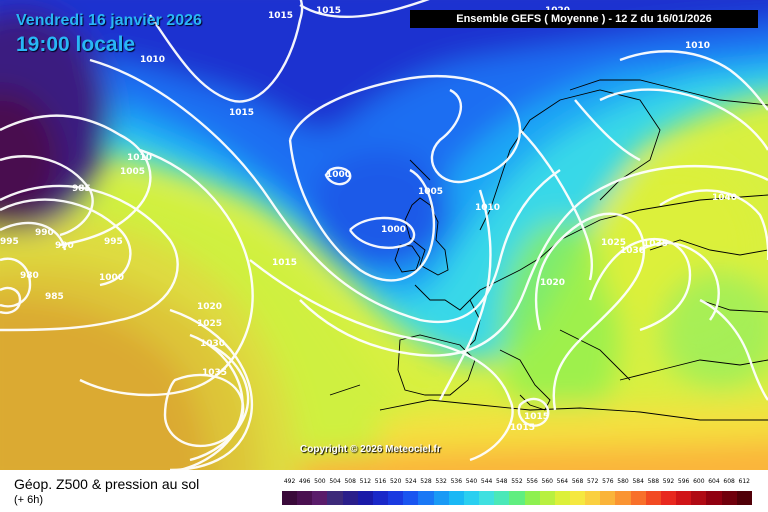  I want to click on scale-label: 568, so click(577, 481).